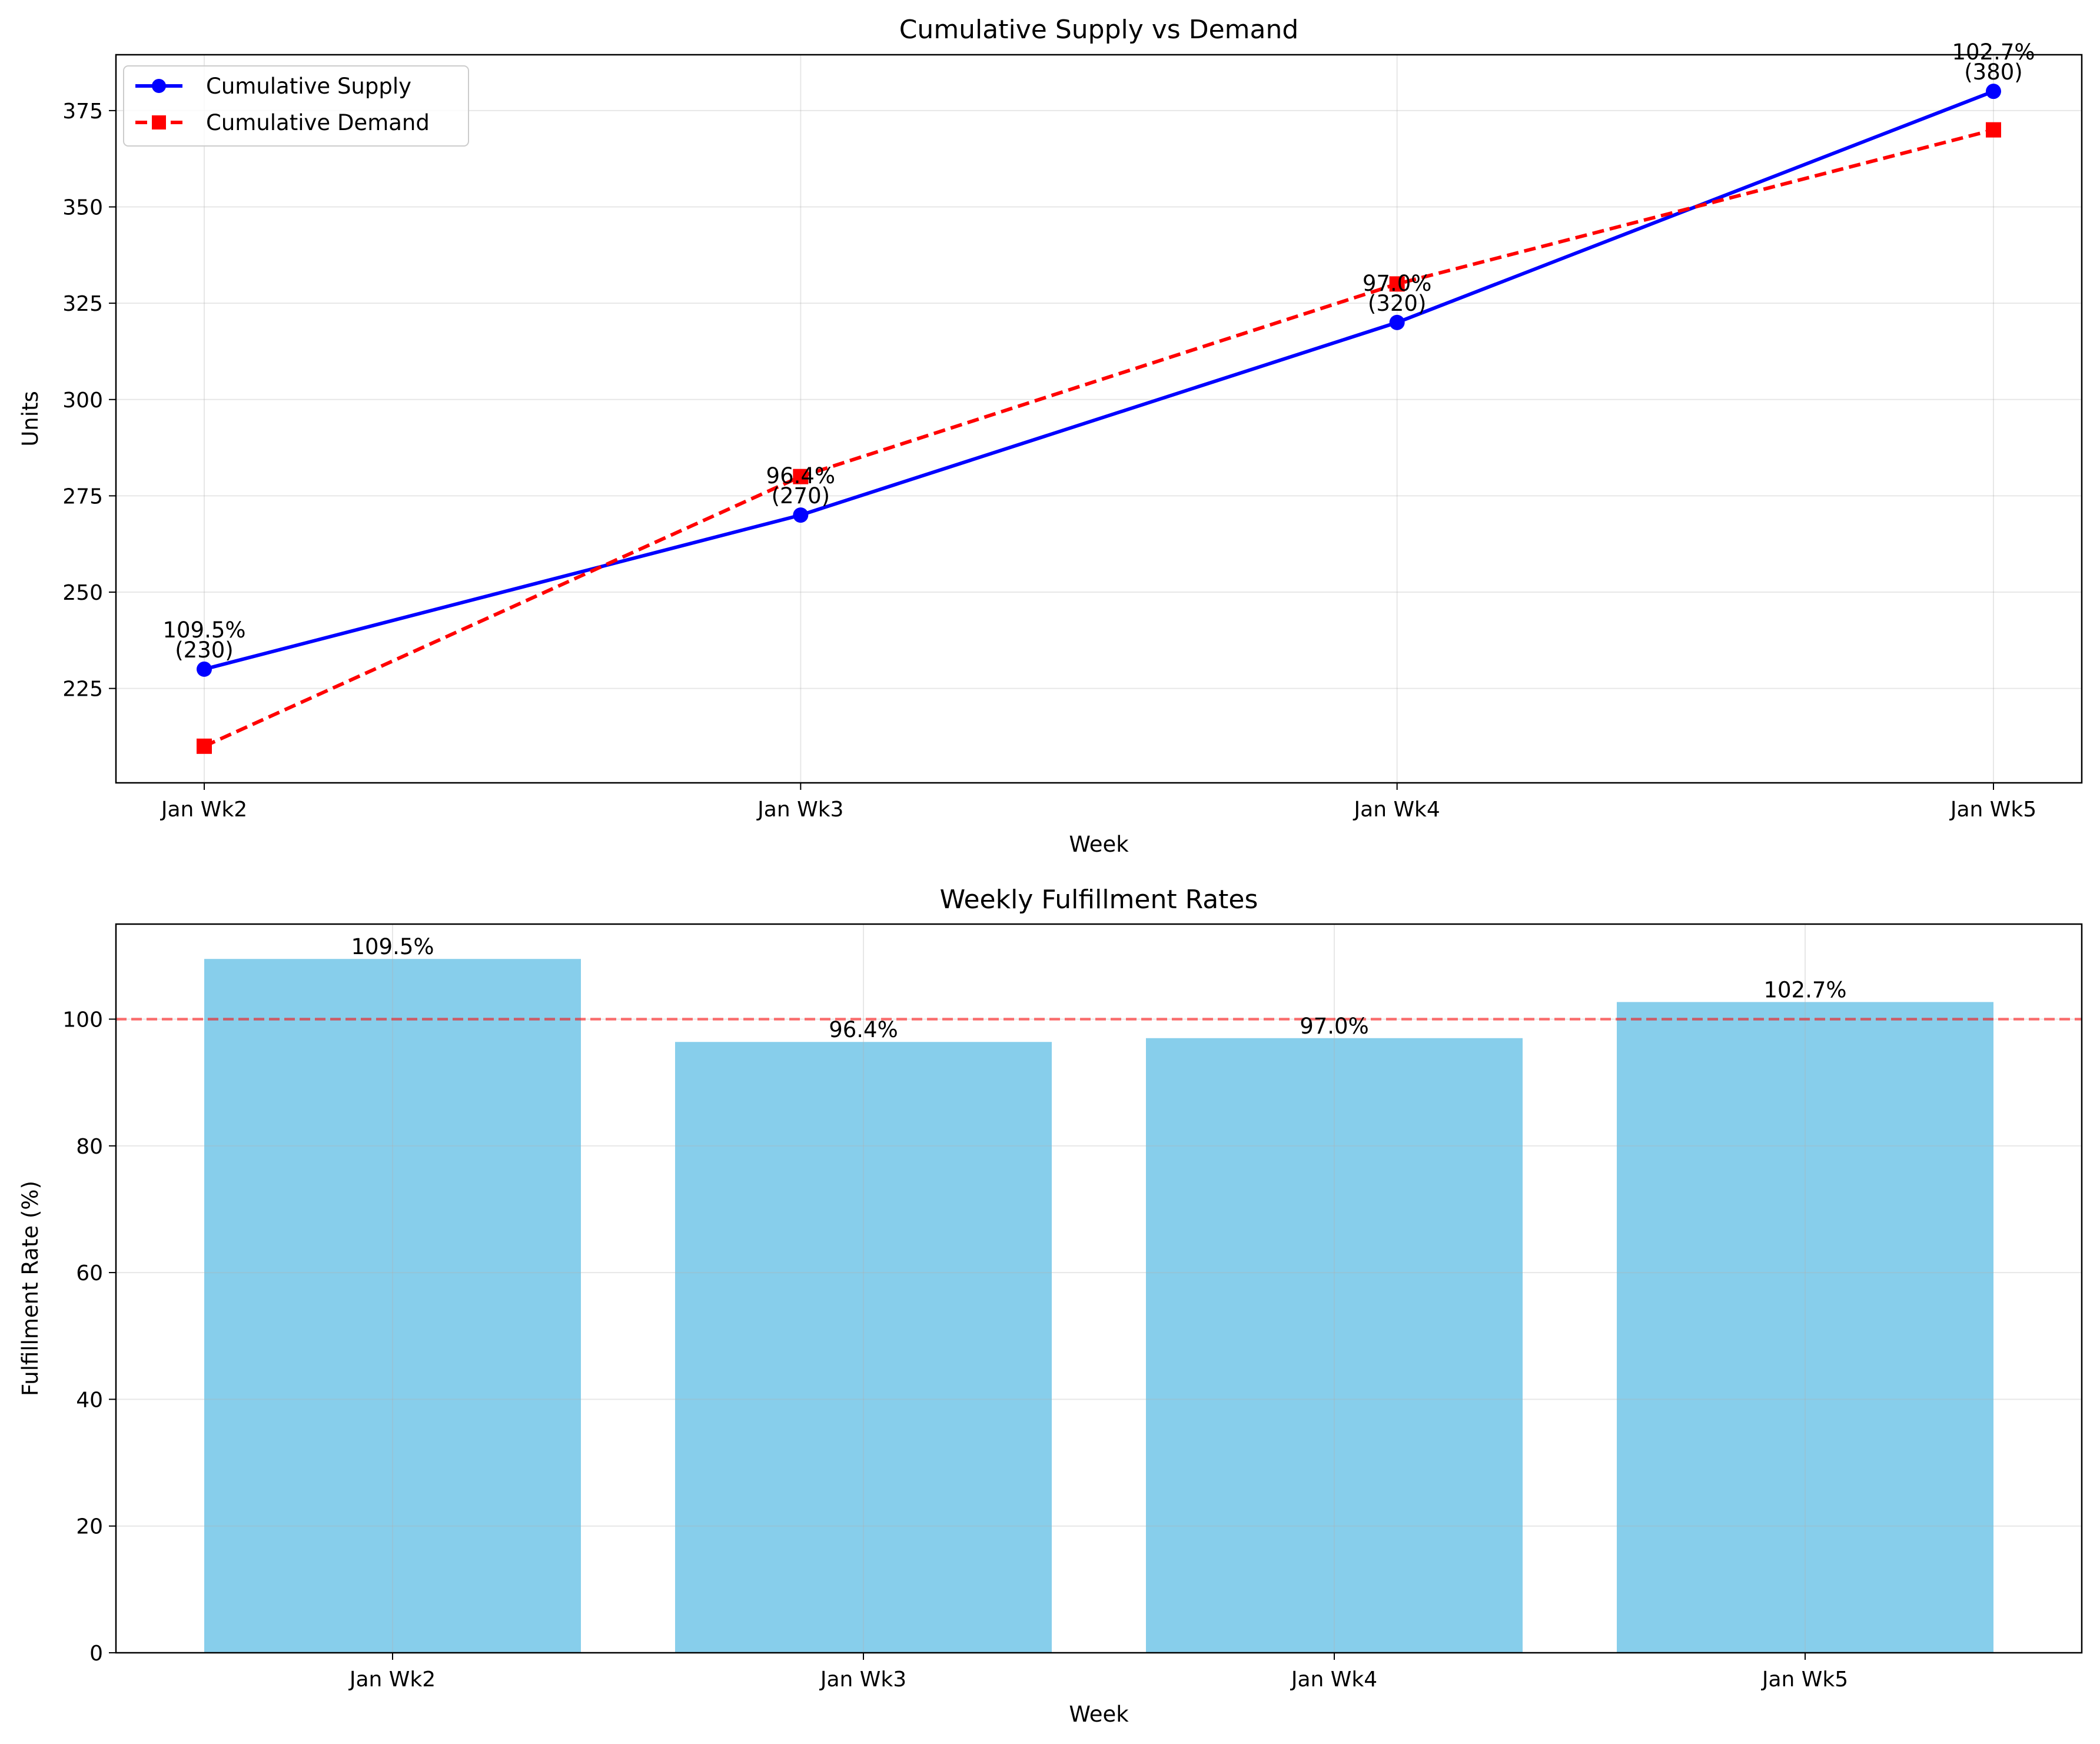 This screenshot has height=1744, width=2100. I want to click on legend-marker-supply, so click(159, 86).